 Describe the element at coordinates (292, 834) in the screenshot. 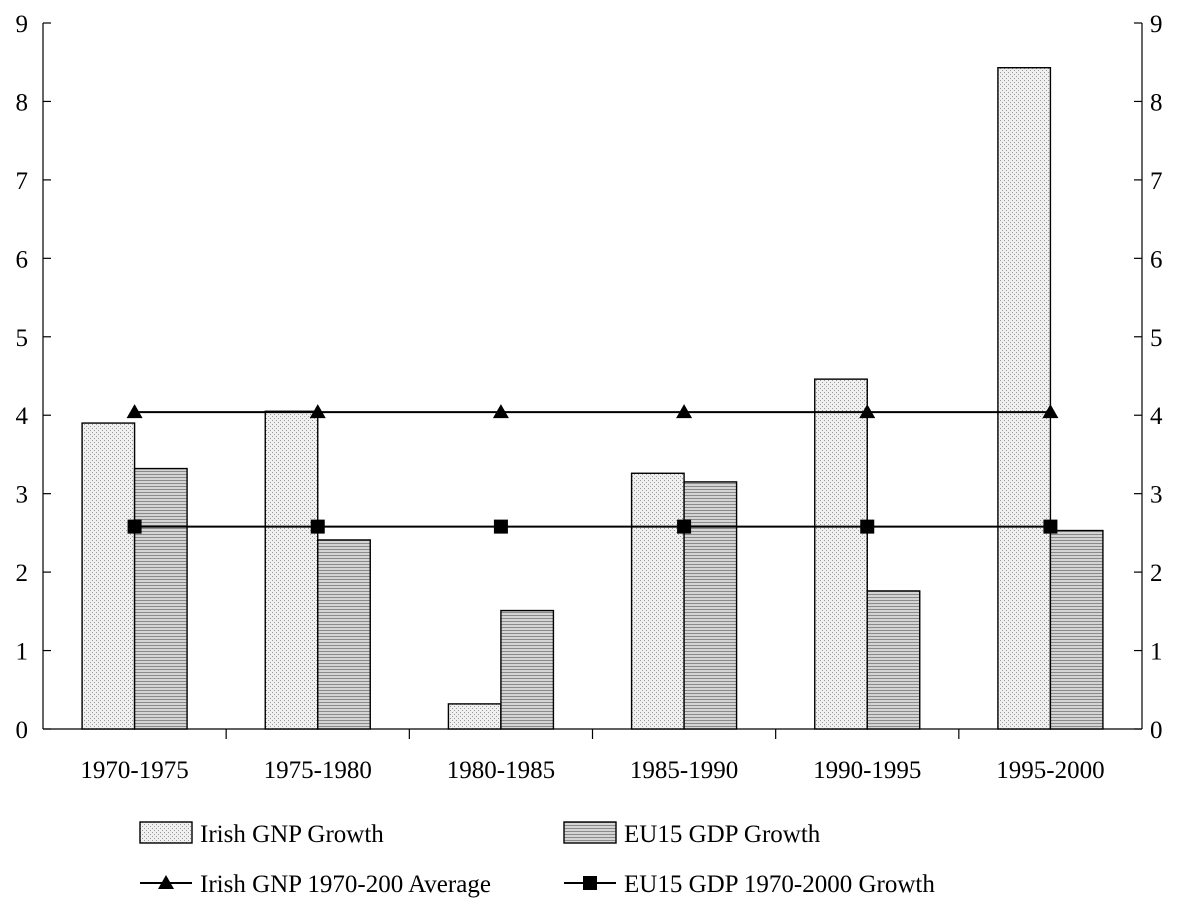

I see `legend-irish-gnp-label: Irish GNP Growth` at that location.